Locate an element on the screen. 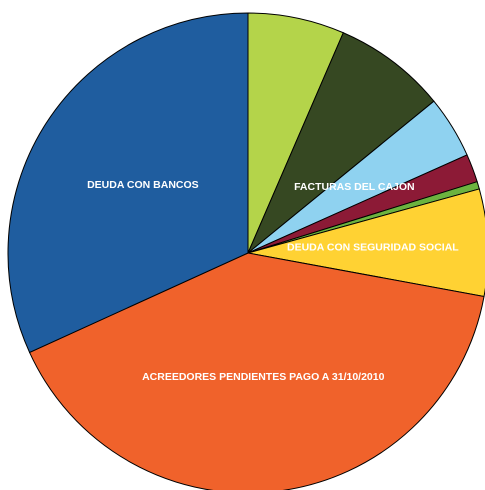 This screenshot has width=485, height=490. pie-slice is located at coordinates (366, 243).